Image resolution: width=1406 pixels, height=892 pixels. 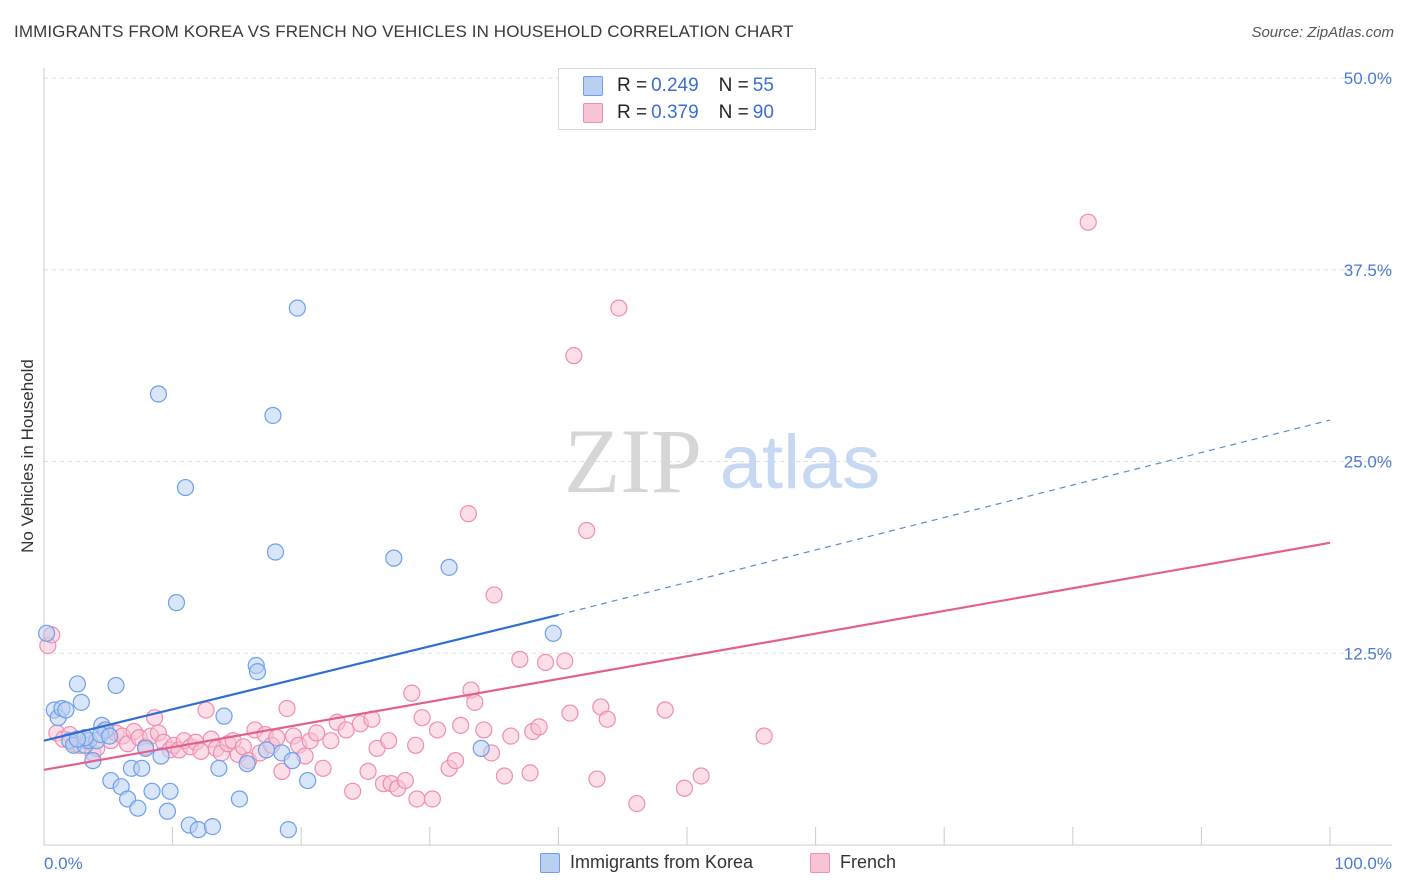 I want to click on legend-r-value-korea: 0.249, so click(x=675, y=85).